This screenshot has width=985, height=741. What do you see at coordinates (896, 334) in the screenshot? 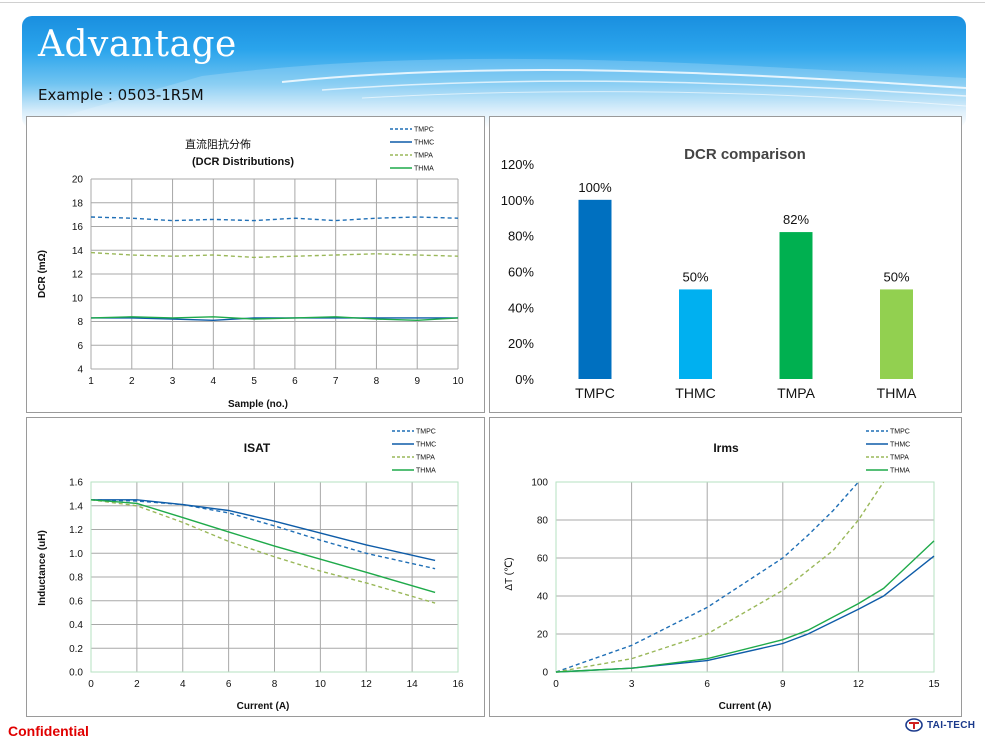
I see `bar-thma` at bounding box center [896, 334].